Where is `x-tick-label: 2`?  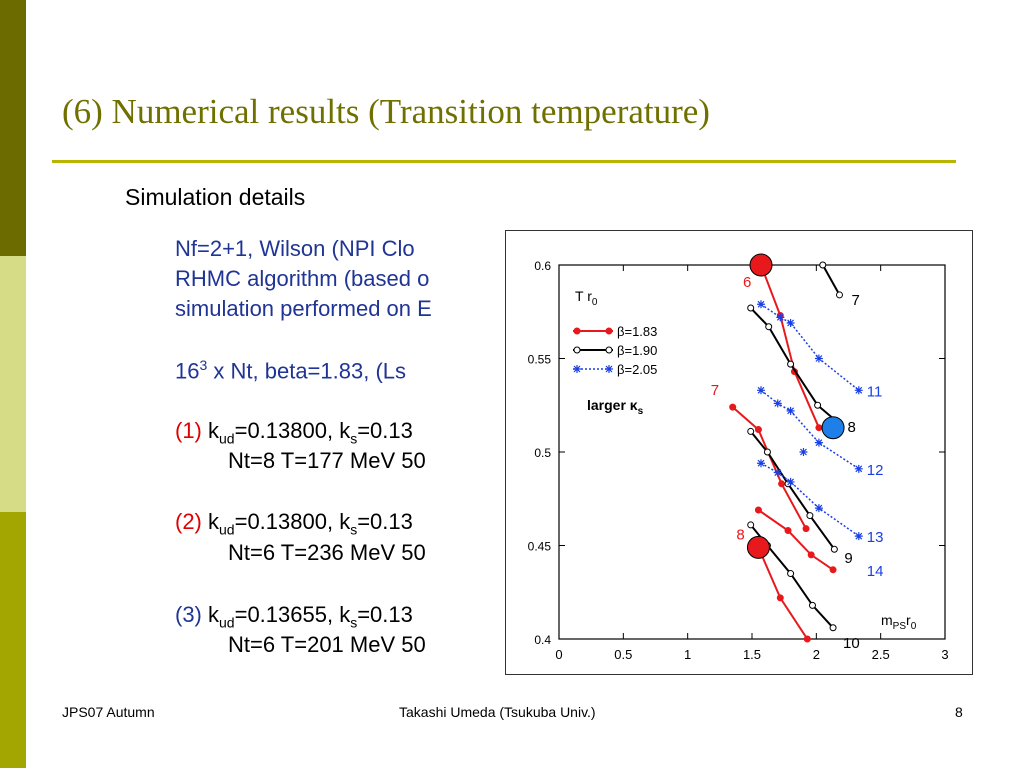 x-tick-label: 2 is located at coordinates (816, 654).